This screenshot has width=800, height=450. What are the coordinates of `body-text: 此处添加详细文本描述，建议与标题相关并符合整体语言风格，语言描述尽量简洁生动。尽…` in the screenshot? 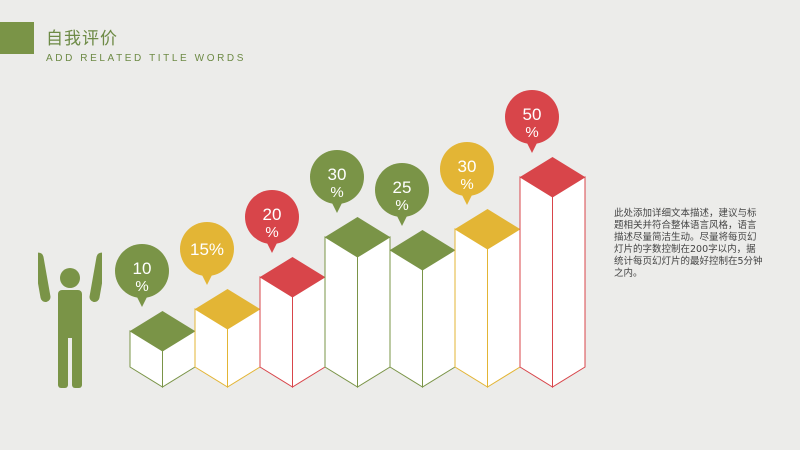 It's located at (688, 243).